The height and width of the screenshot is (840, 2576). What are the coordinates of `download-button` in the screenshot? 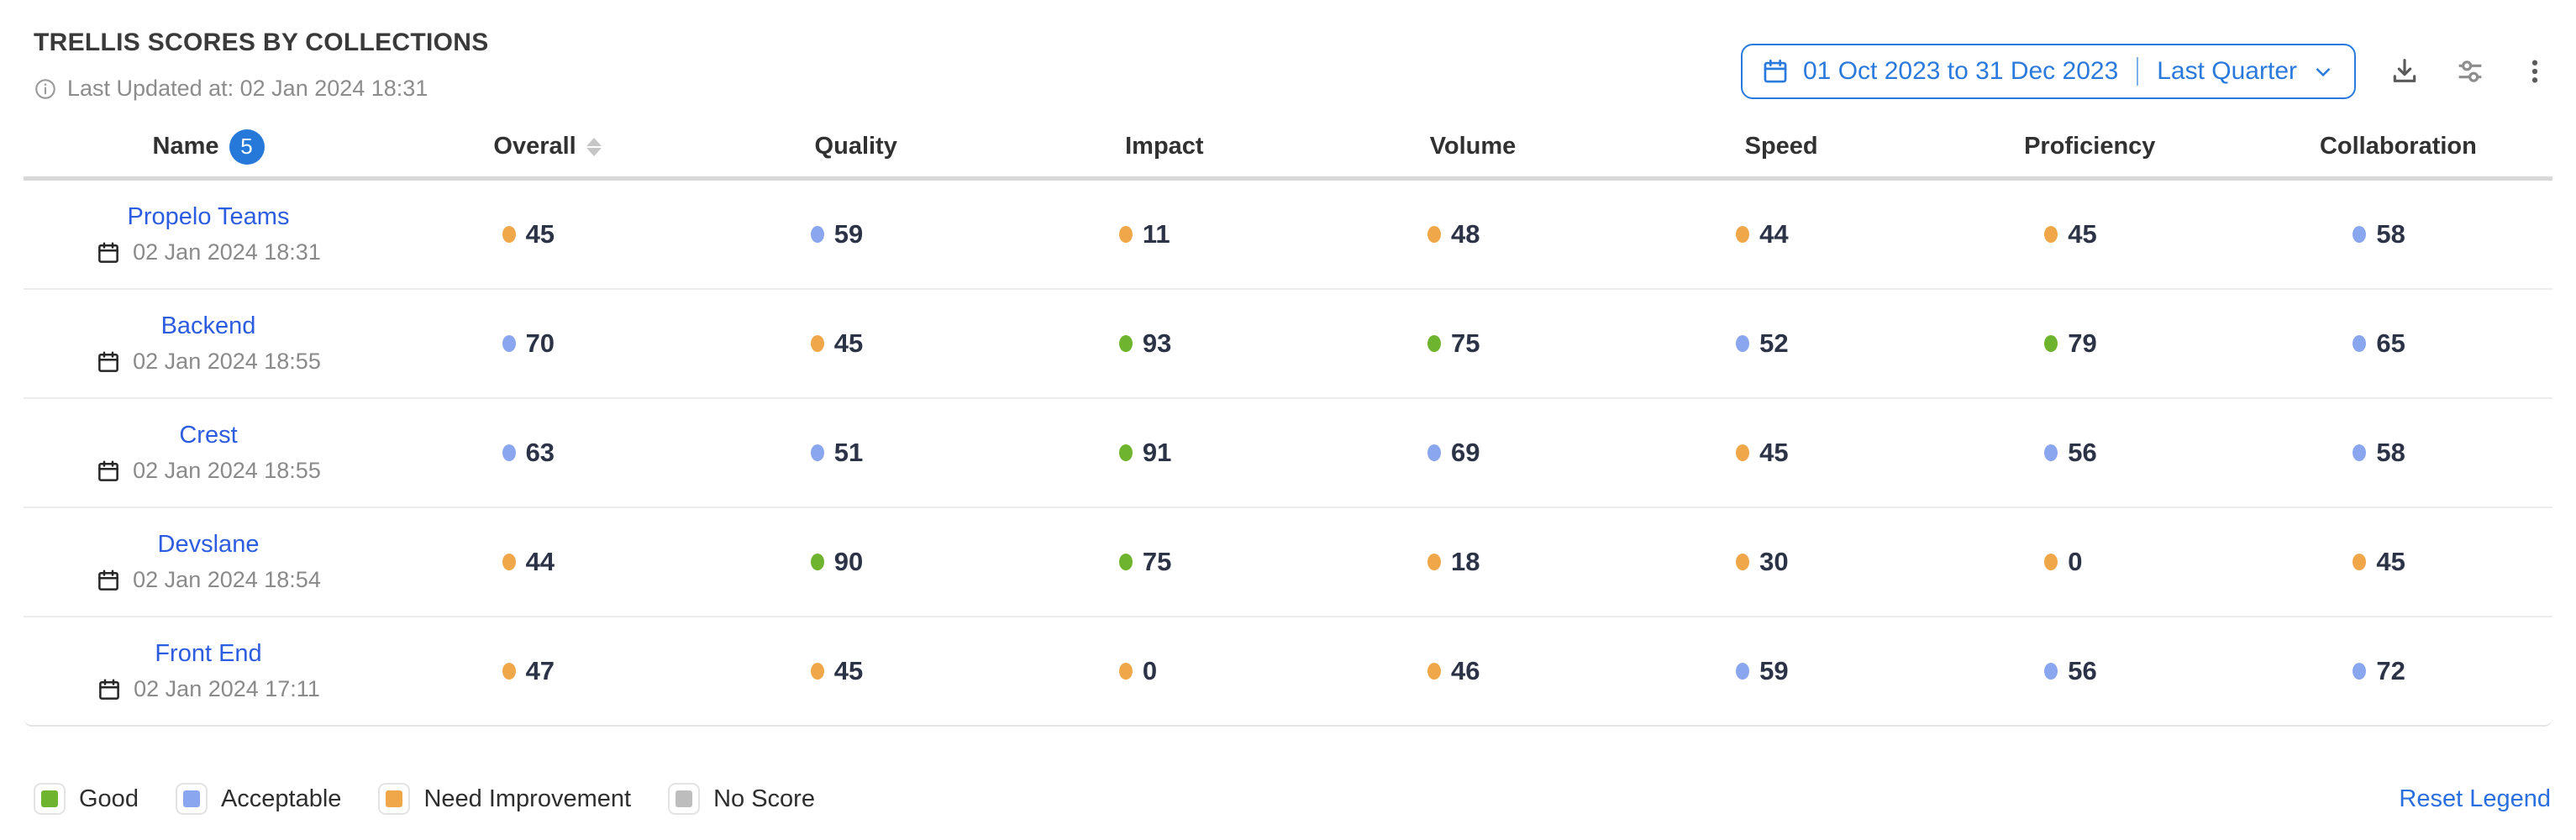 It's located at (2404, 71).